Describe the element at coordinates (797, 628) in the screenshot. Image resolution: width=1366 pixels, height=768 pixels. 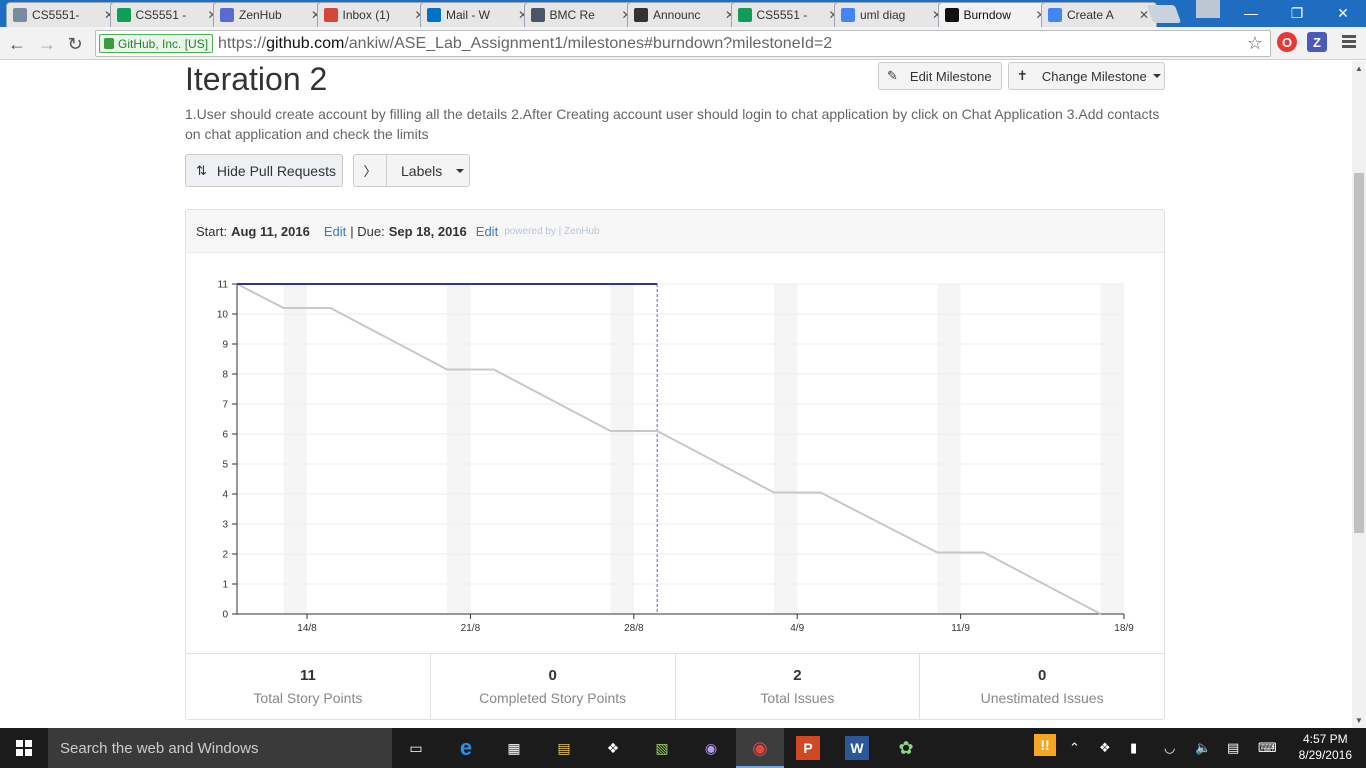
I see `x-tick-label: 4/9` at that location.